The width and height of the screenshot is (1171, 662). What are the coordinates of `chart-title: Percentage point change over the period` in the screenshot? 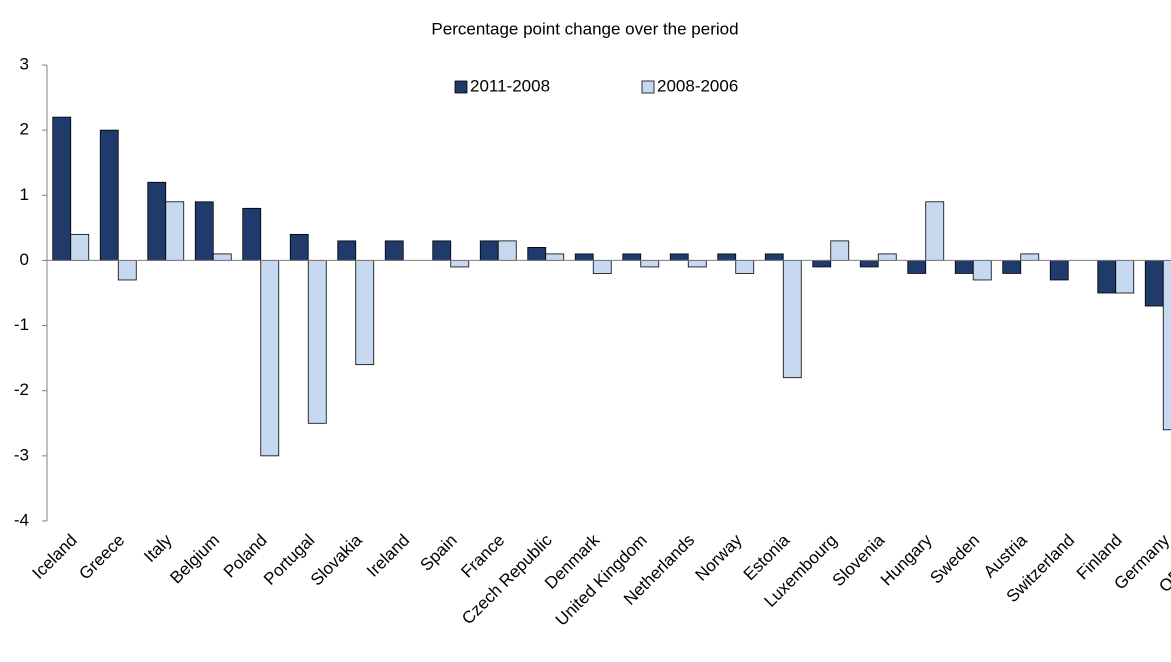 It's located at (584, 28).